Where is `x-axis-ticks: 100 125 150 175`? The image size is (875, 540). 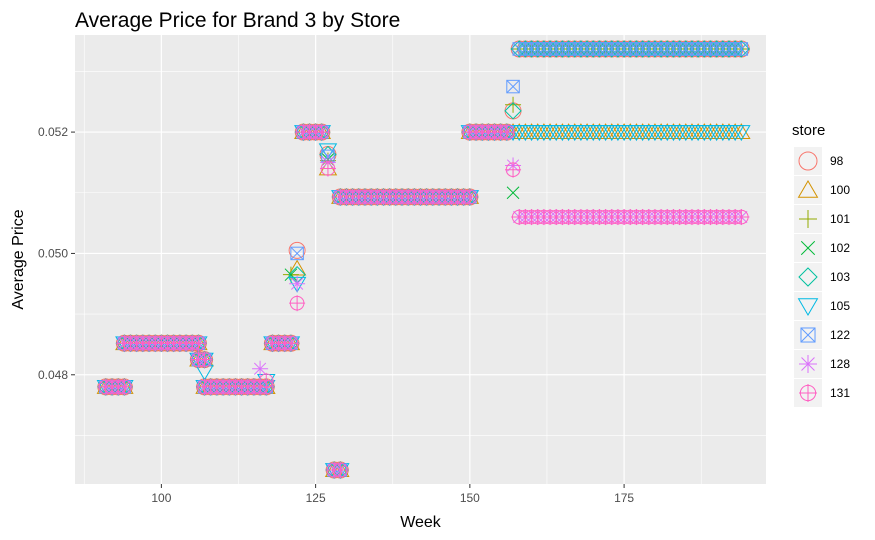
x-axis-ticks: 100 125 150 175 is located at coordinates (392, 494).